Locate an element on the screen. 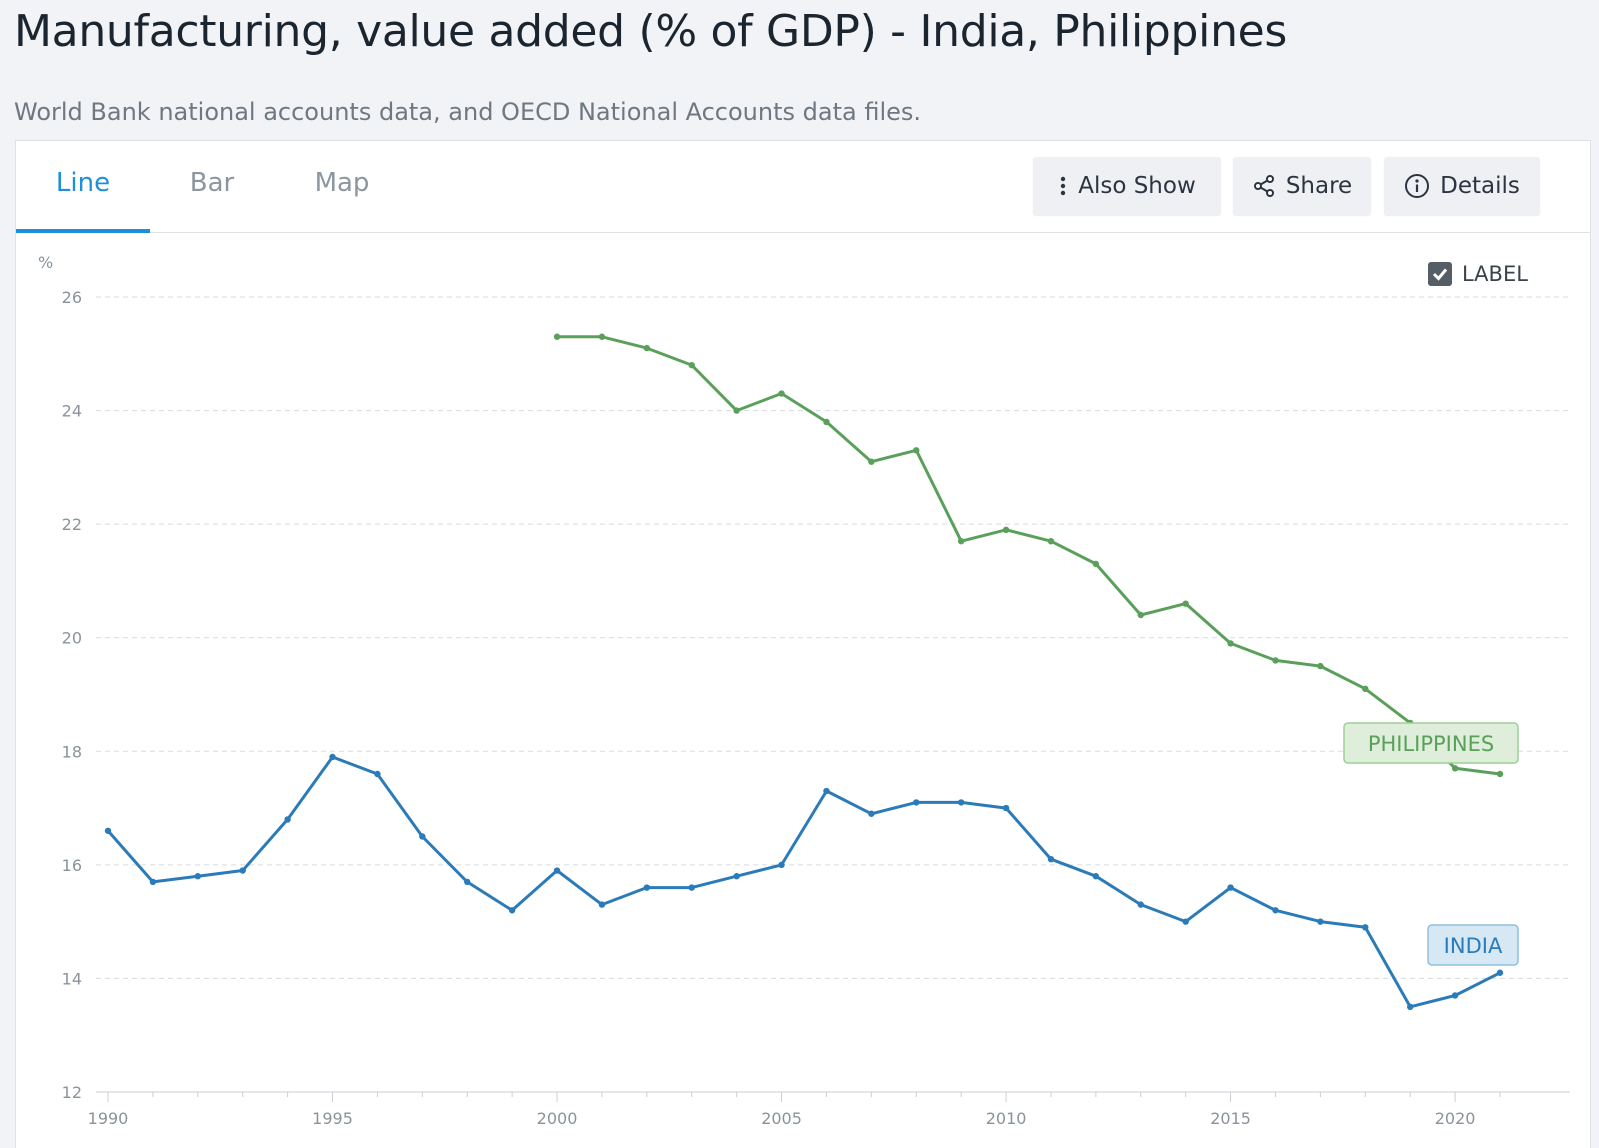  tab-bar: Line Bar Map Also Show Share is located at coordinates (803, 187).